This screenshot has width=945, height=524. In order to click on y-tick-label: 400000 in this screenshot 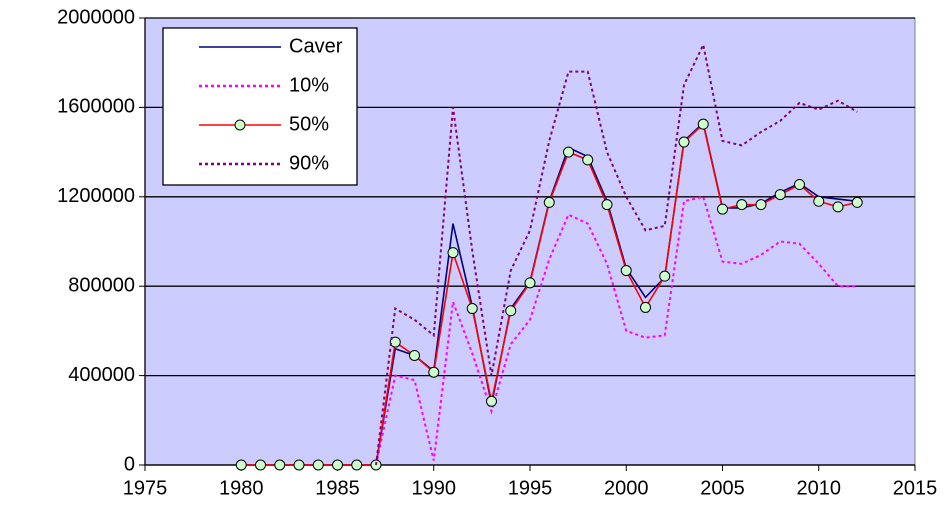, I will do `click(101, 375)`.